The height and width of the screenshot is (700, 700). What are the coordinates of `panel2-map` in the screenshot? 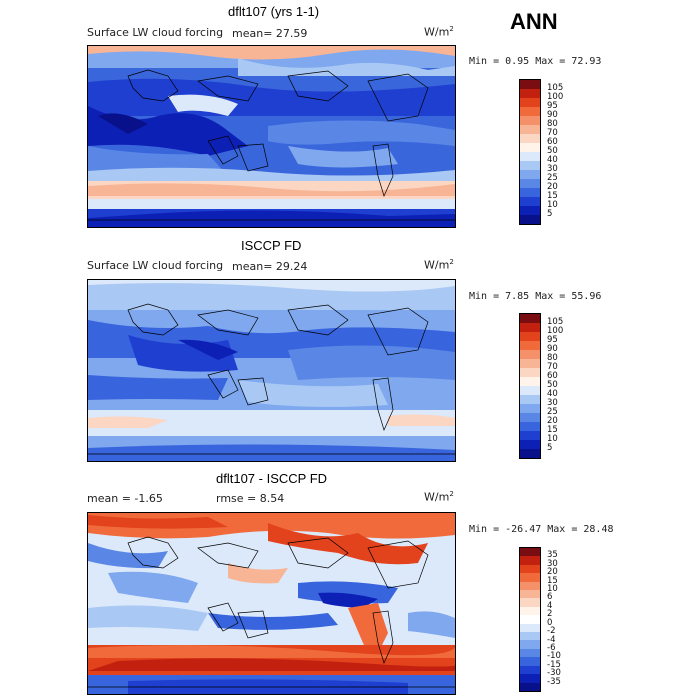 It's located at (271, 370).